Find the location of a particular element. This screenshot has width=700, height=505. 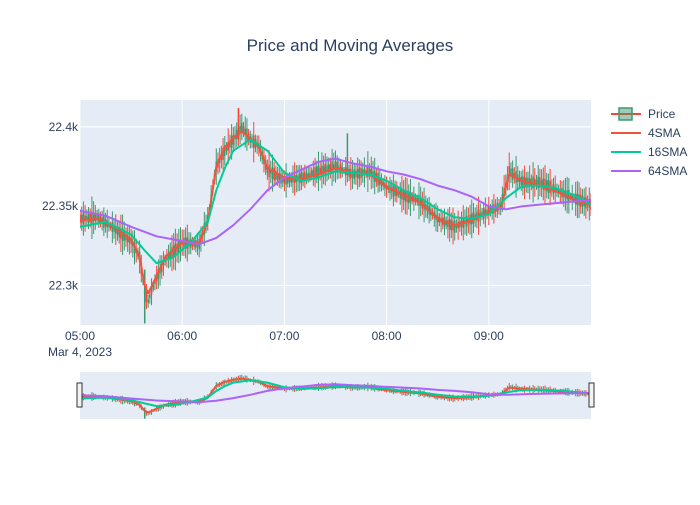

x-axis-ticks: 05:00 06:00 07:00 08:00 09:00 is located at coordinates (284, 336).